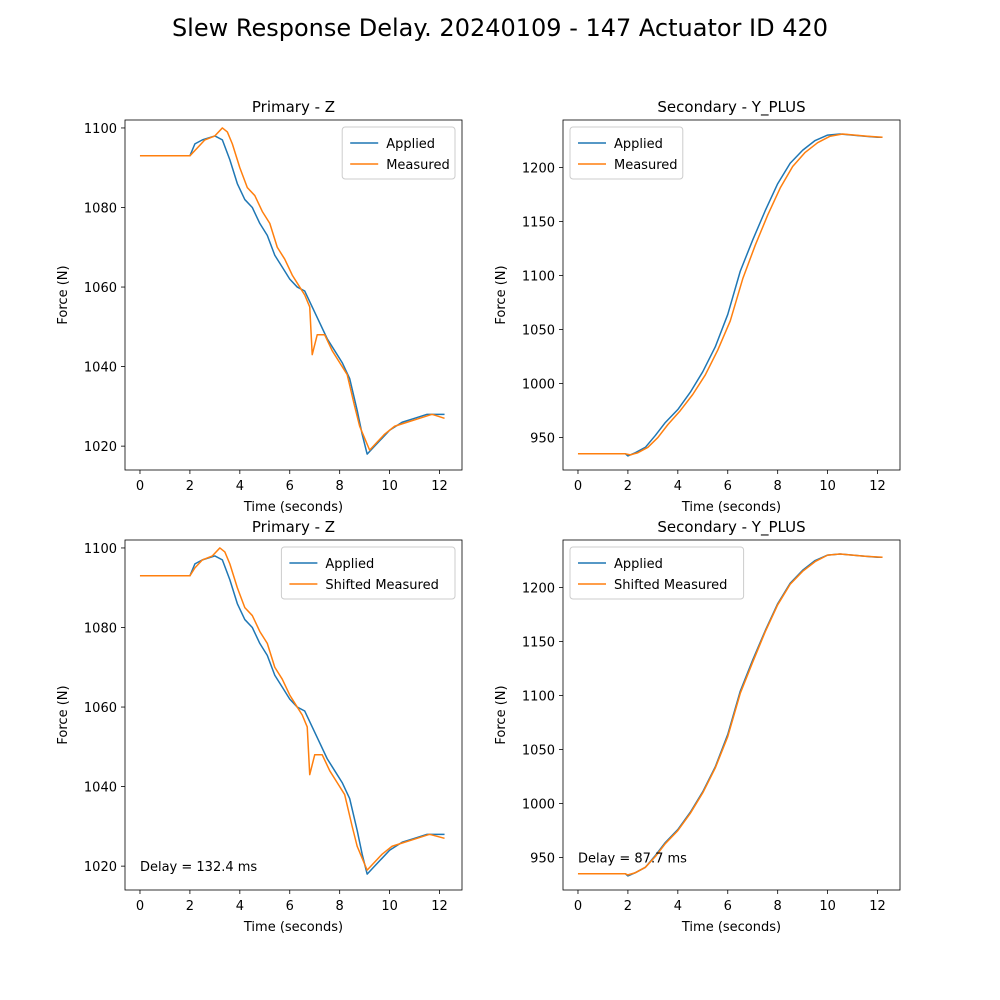  I want to click on delay-annotation: Delay = 132.4 ms, so click(198, 867).